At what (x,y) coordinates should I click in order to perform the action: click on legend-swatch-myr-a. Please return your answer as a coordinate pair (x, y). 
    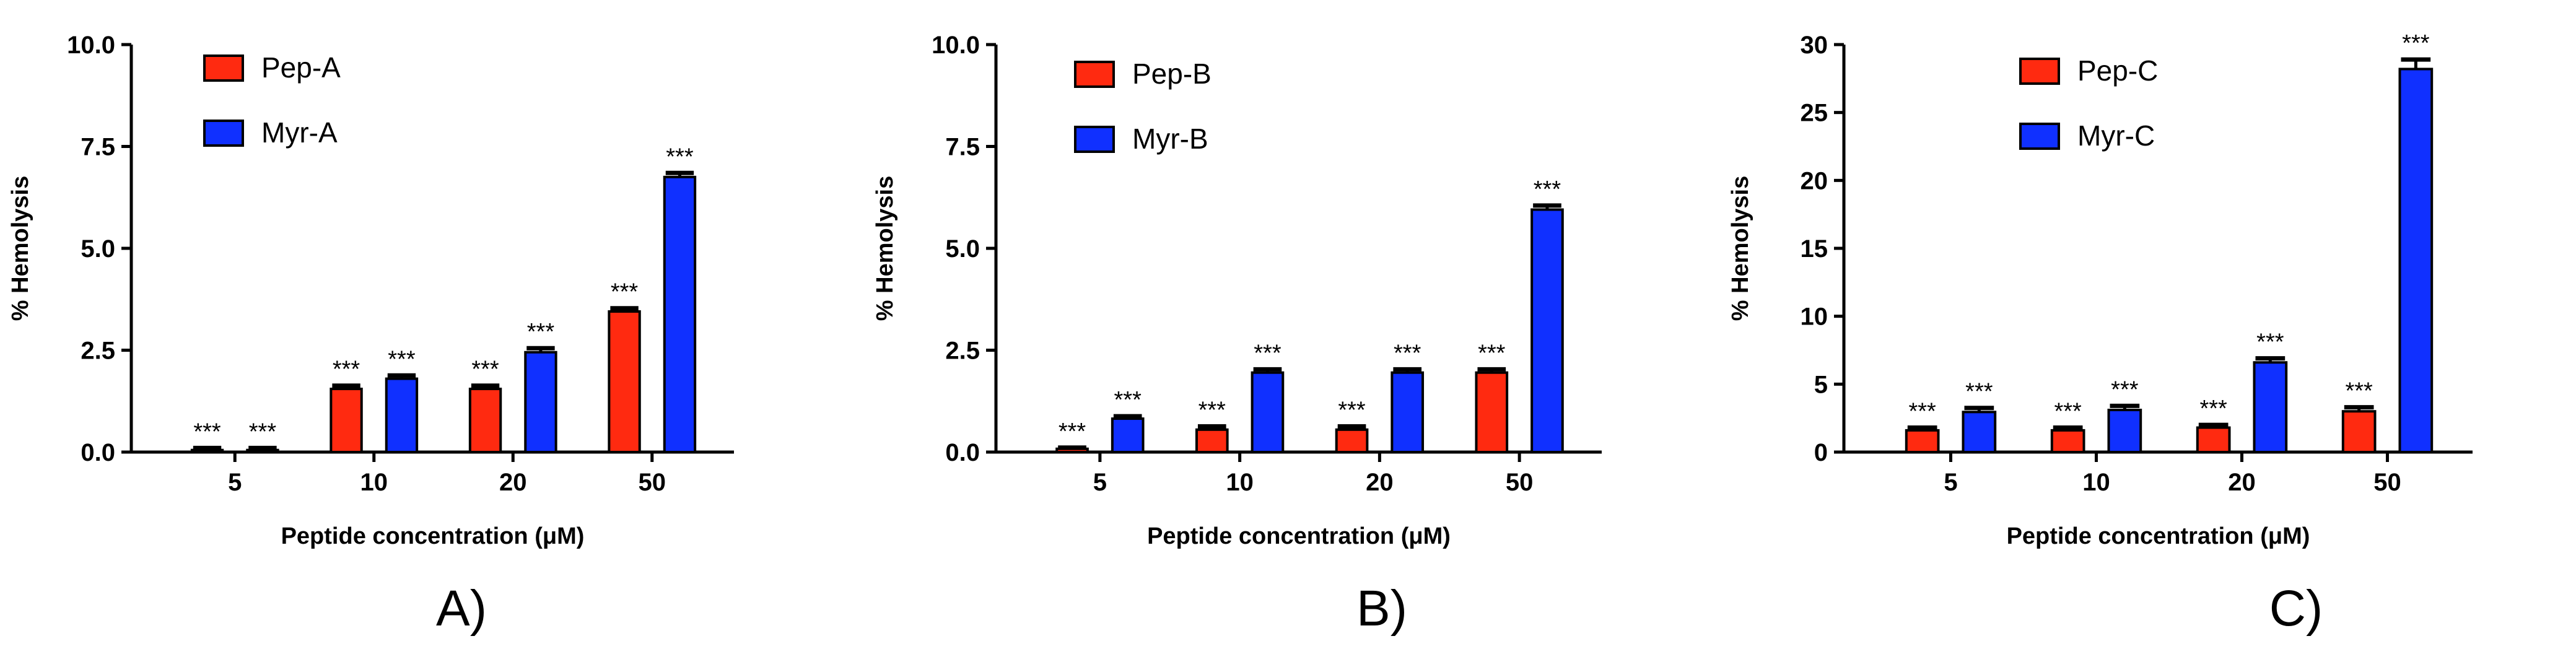
    Looking at the image, I should click on (223, 133).